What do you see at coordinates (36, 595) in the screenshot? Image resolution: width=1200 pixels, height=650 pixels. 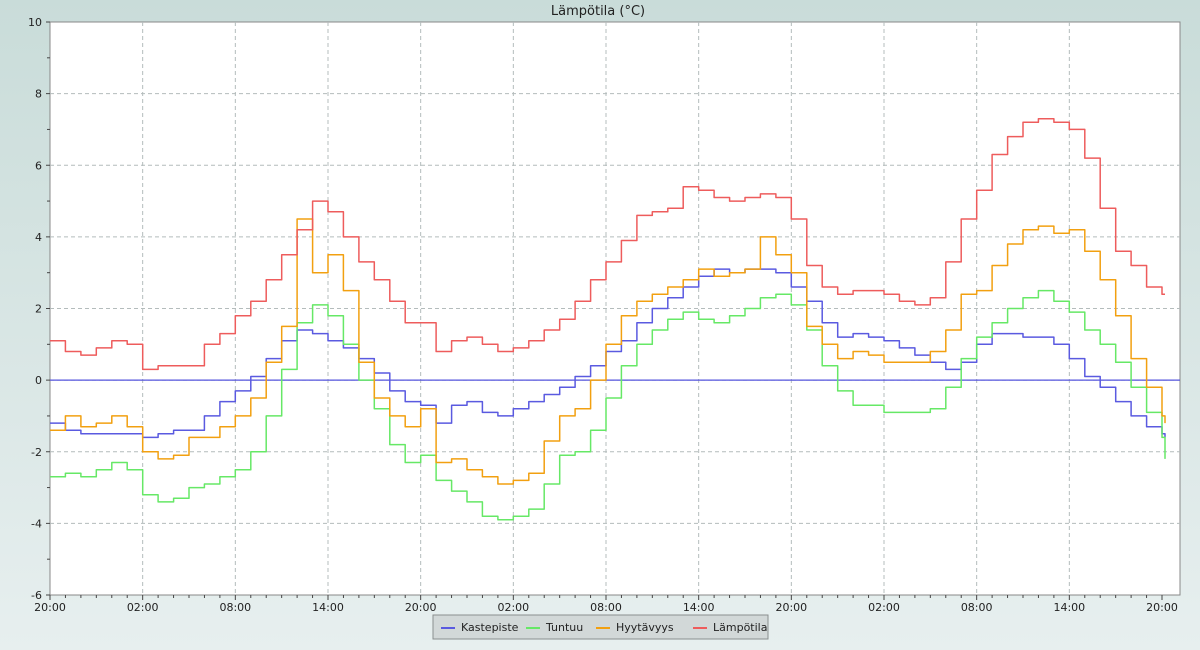 I see `y-tick-label: -6` at bounding box center [36, 595].